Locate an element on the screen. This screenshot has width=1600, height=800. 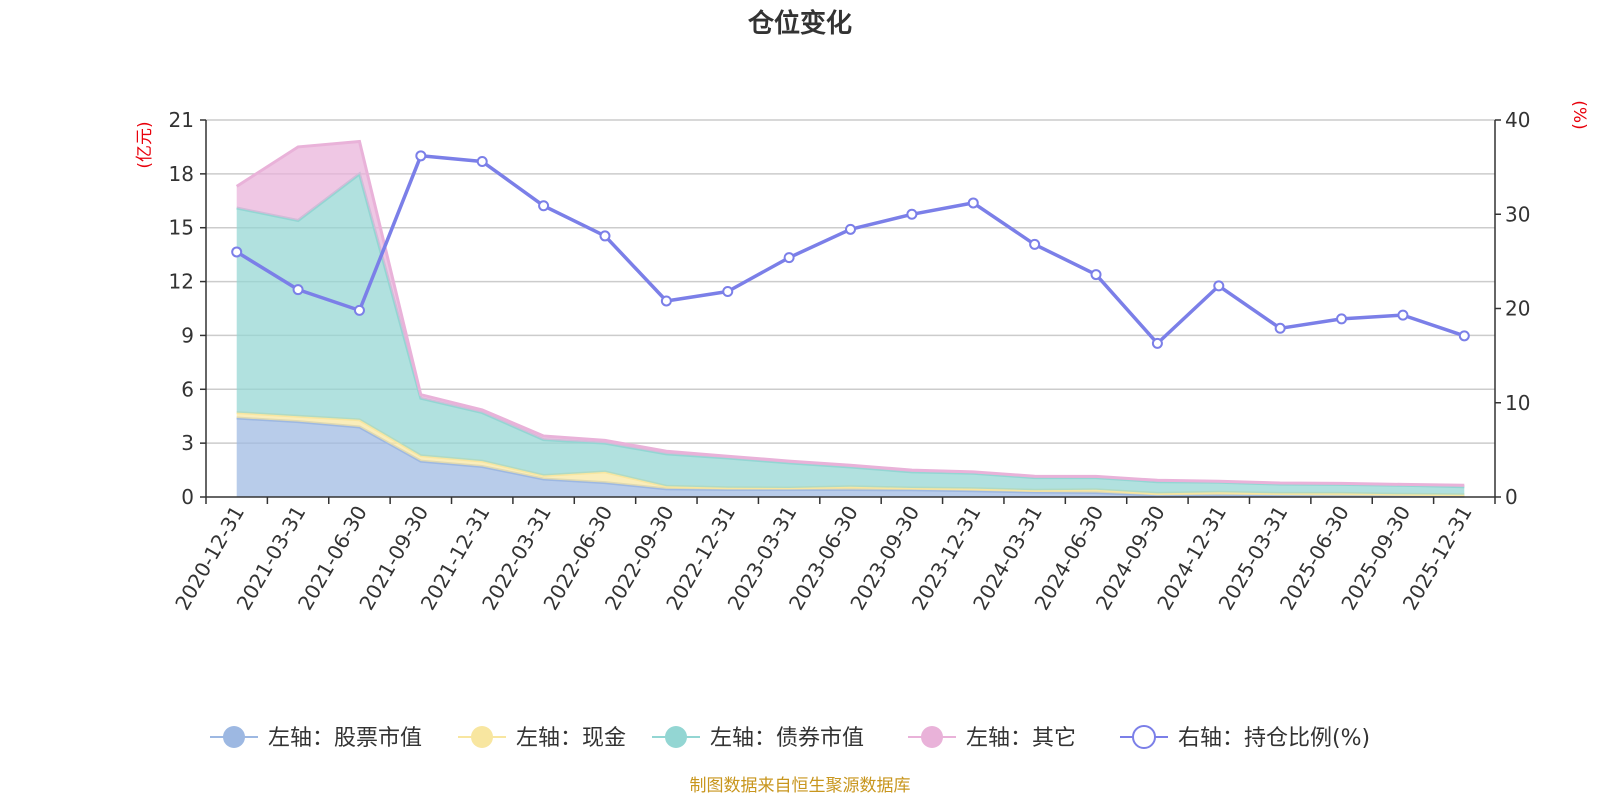
data-source-note: 制图数据来自恒生聚源数据库 is located at coordinates (800, 786).